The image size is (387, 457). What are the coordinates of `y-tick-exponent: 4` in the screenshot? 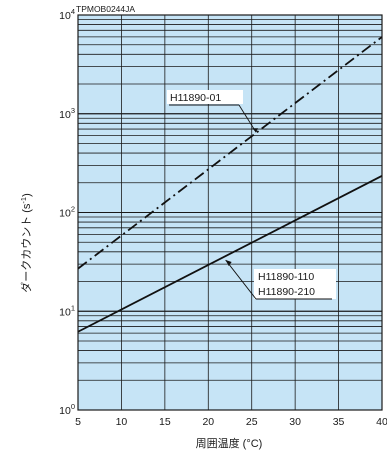 It's located at (73, 11).